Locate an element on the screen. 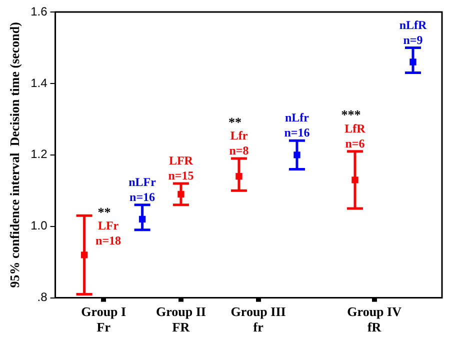  y-tick-label: 1.6 is located at coordinates (39, 11).